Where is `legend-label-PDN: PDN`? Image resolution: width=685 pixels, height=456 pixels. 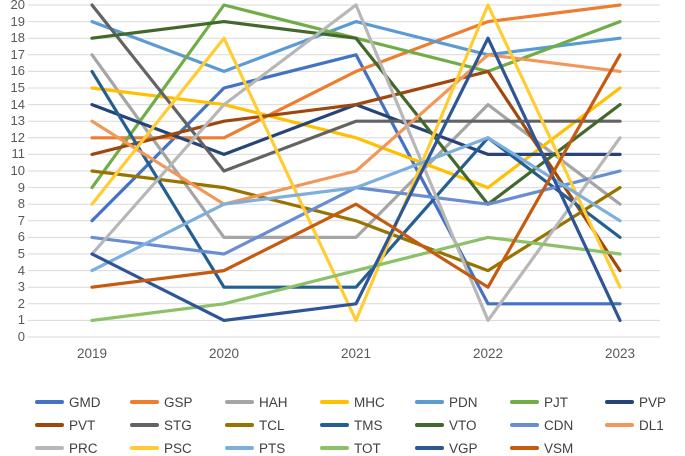
legend-label-PDN: PDN is located at coordinates (463, 402).